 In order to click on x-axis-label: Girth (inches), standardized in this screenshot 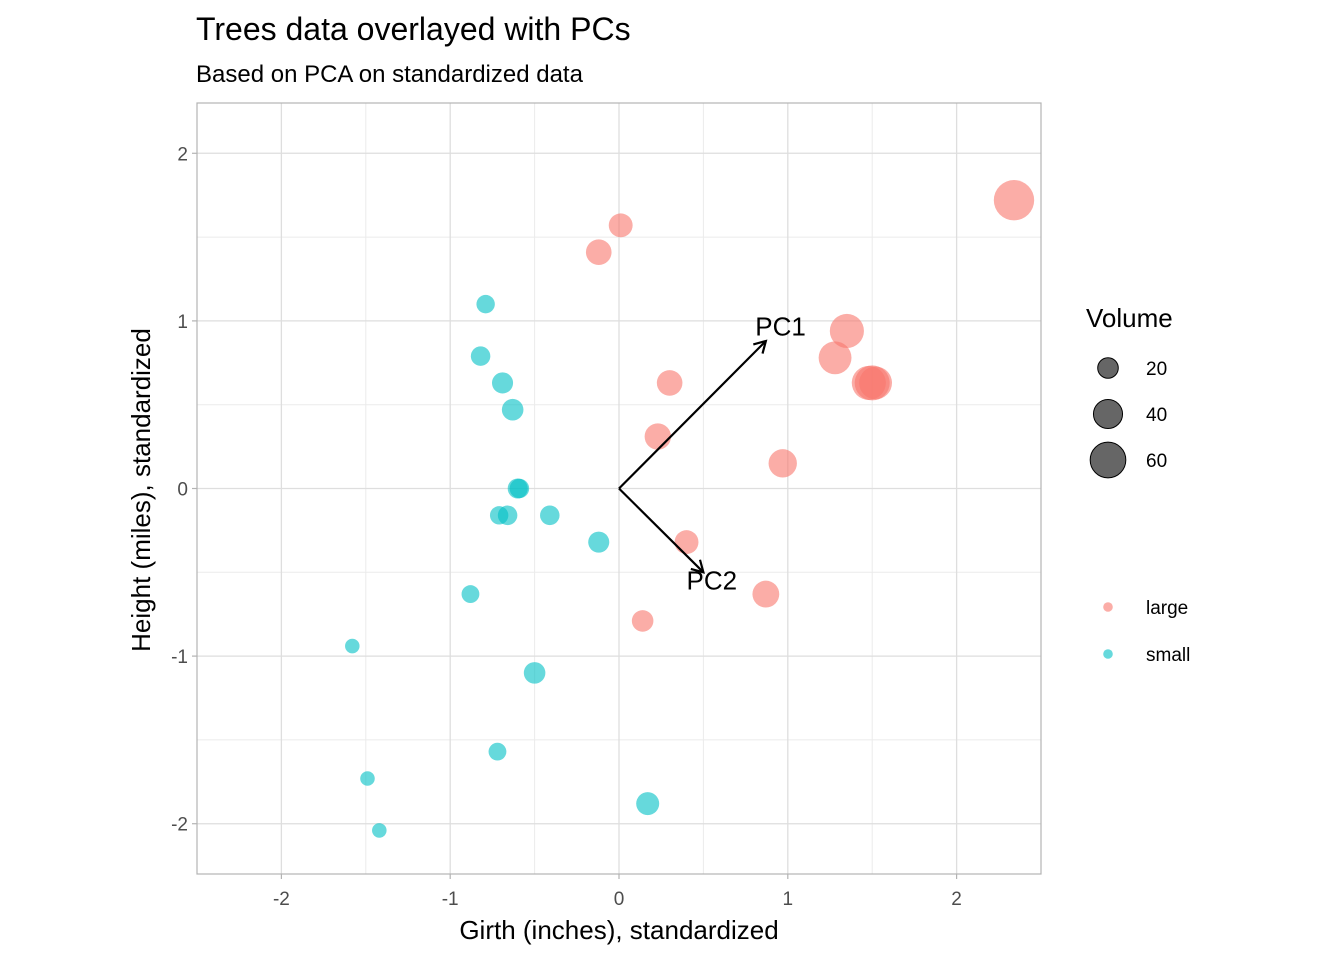, I will do `click(618, 930)`.